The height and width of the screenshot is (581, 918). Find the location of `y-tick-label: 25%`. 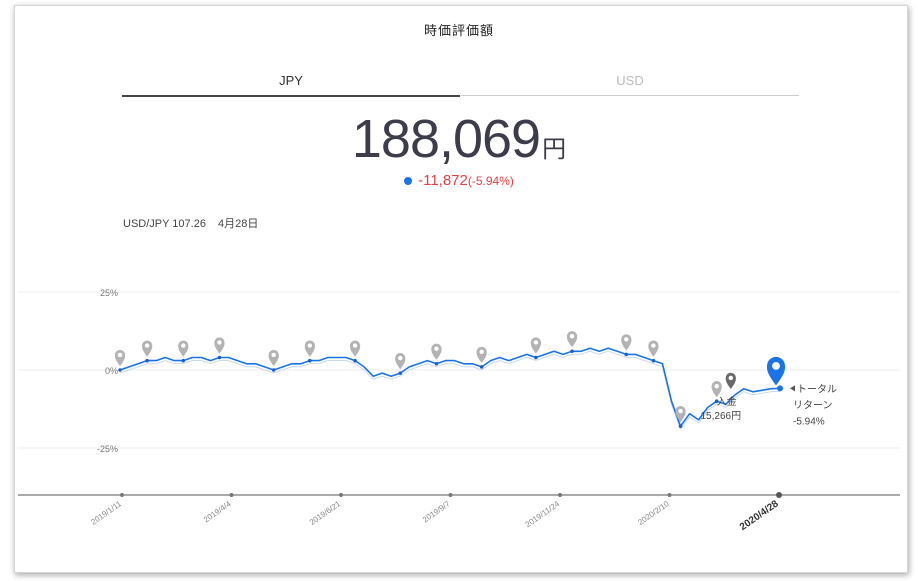

y-tick-label: 25% is located at coordinates (109, 293).